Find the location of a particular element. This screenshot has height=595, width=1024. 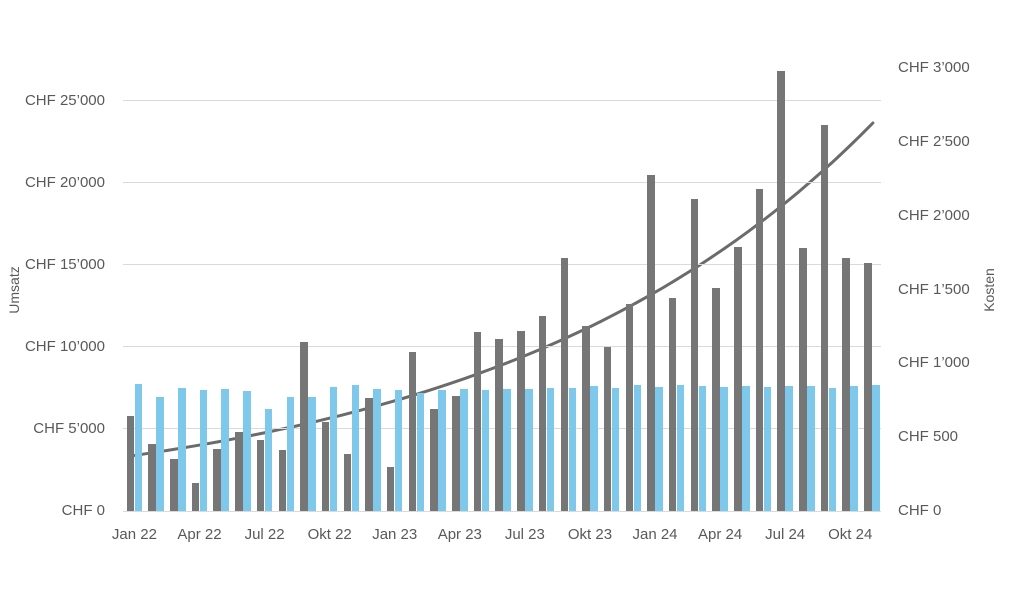

right-axis-tick: CHF 0 is located at coordinates (920, 510).